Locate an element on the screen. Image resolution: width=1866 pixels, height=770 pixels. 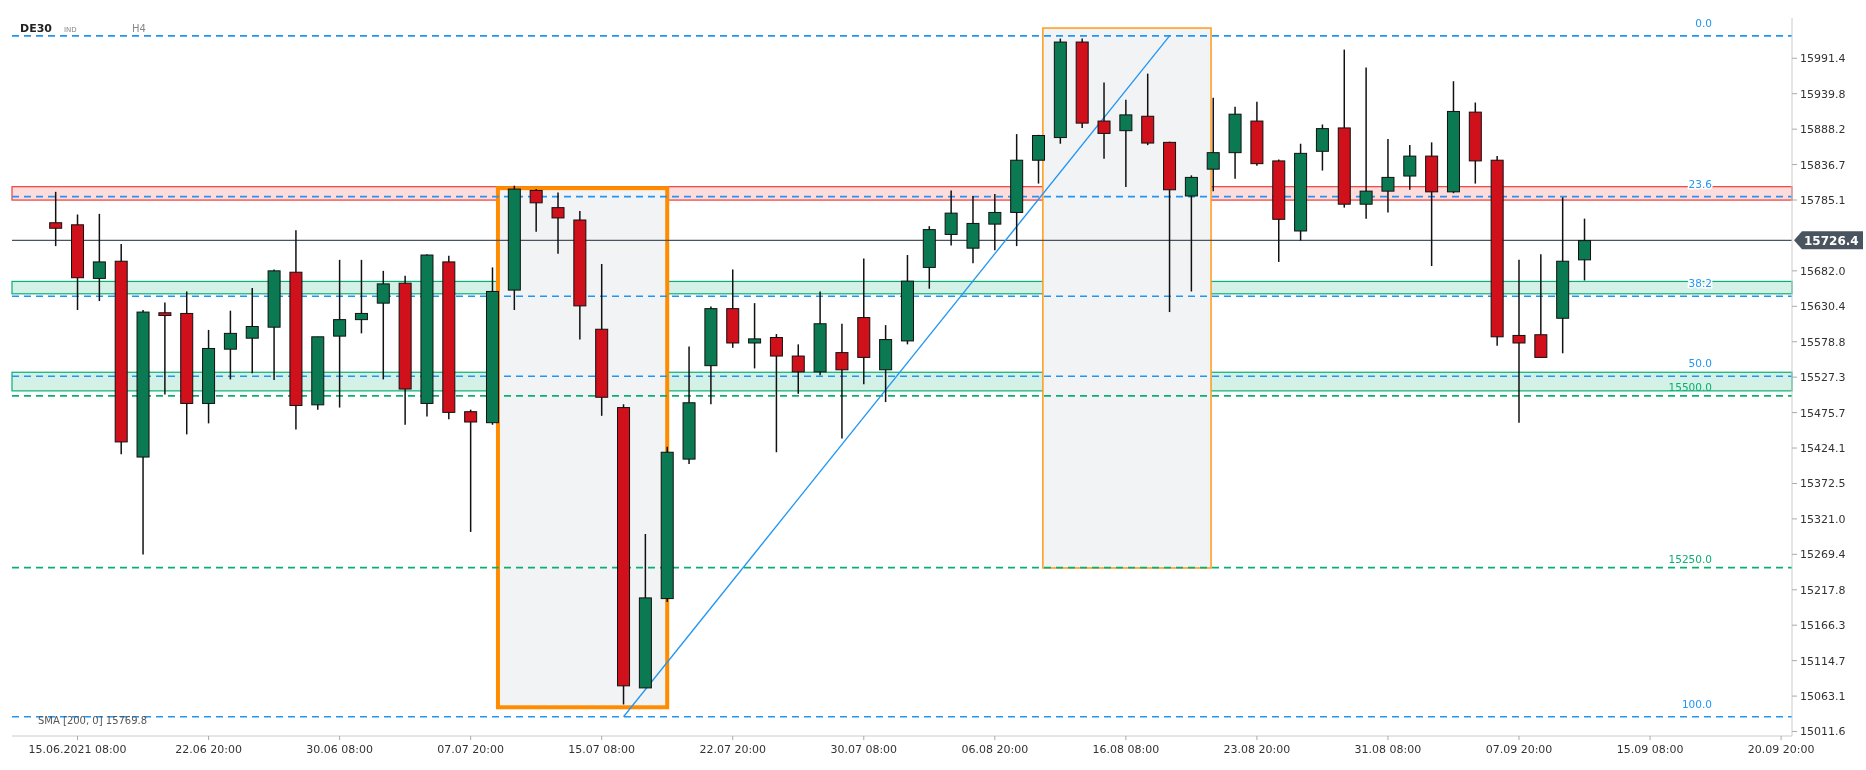
ref-line-label: 15250.0 is located at coordinates (1690, 558).